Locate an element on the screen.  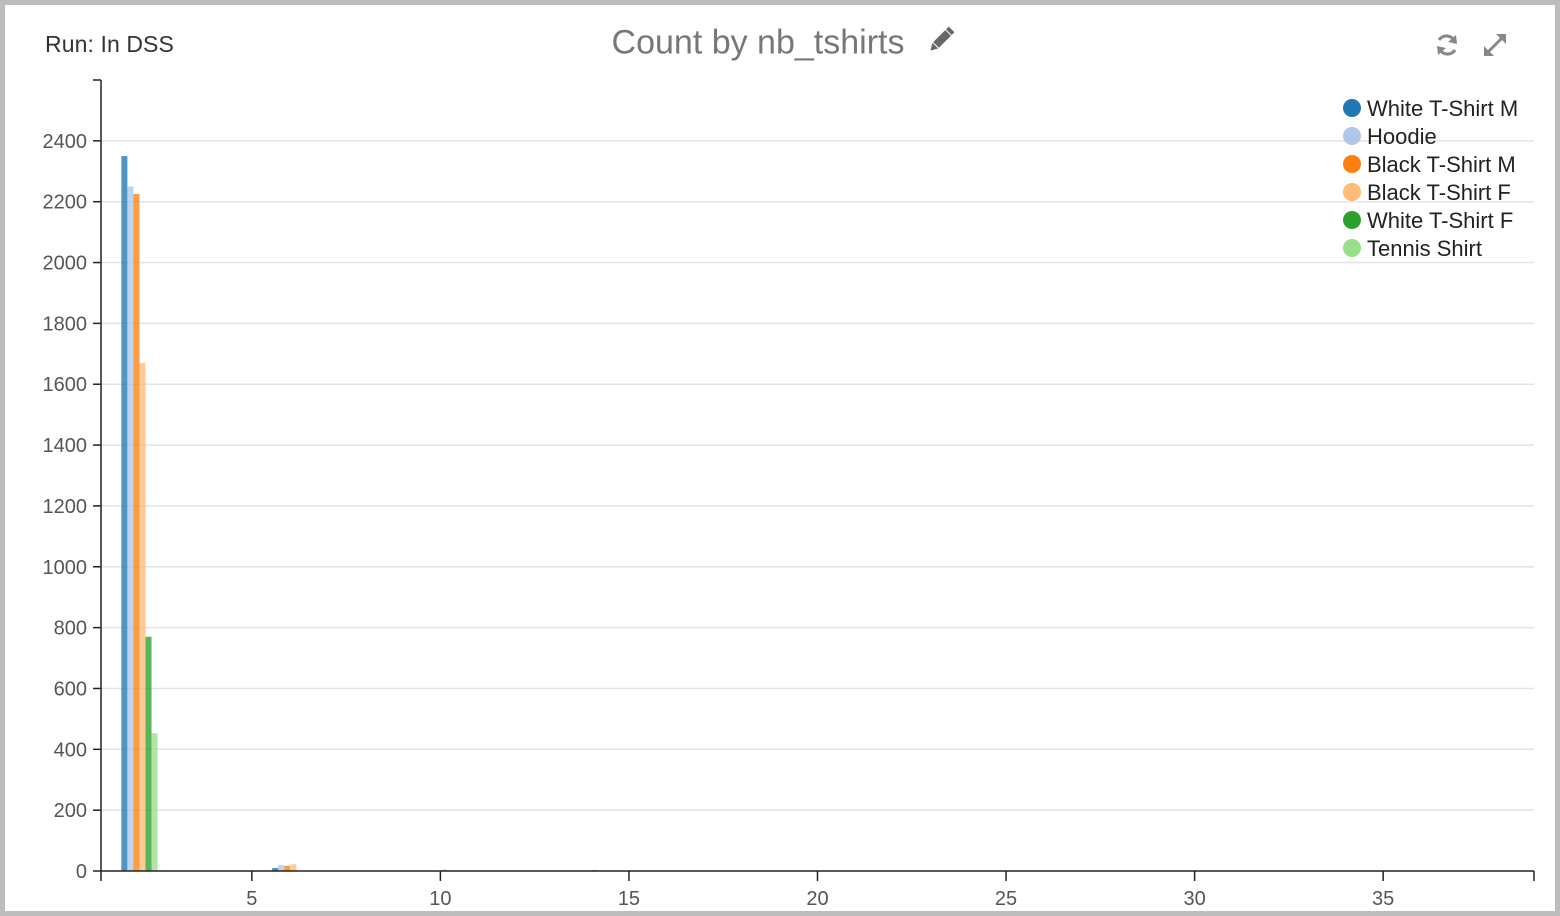
x-tick-label: 30 is located at coordinates (1194, 899).